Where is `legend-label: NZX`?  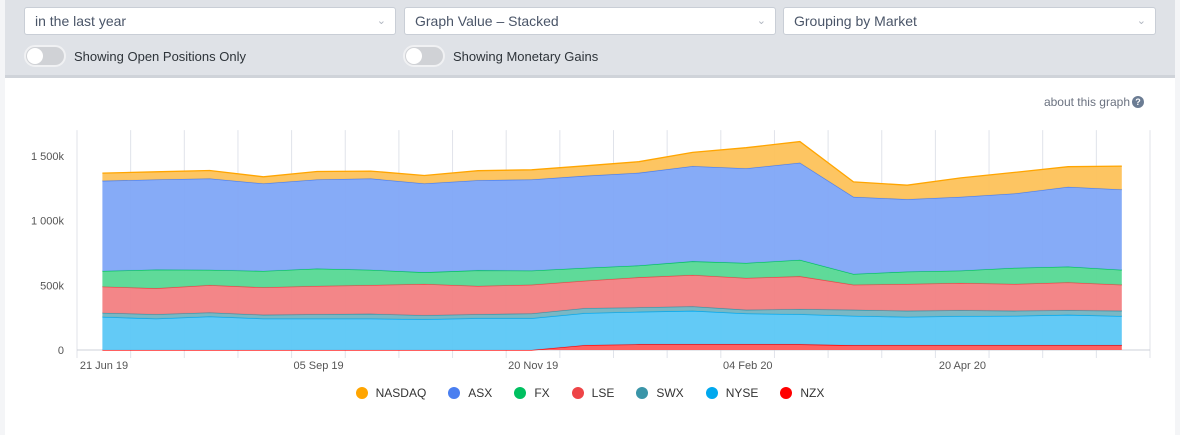
legend-label: NZX is located at coordinates (812, 393).